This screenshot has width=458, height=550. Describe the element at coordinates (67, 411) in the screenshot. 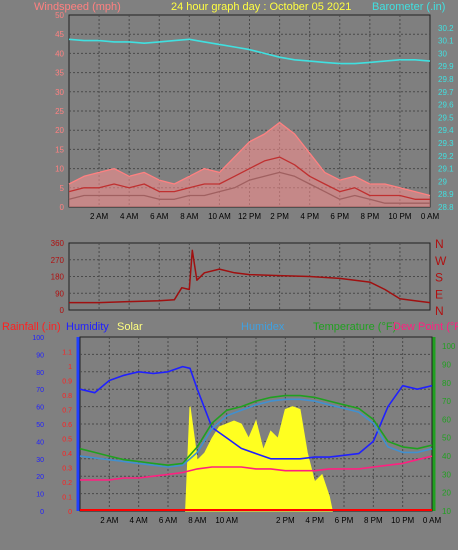

I see `rain-tick-label: 0.7` at that location.